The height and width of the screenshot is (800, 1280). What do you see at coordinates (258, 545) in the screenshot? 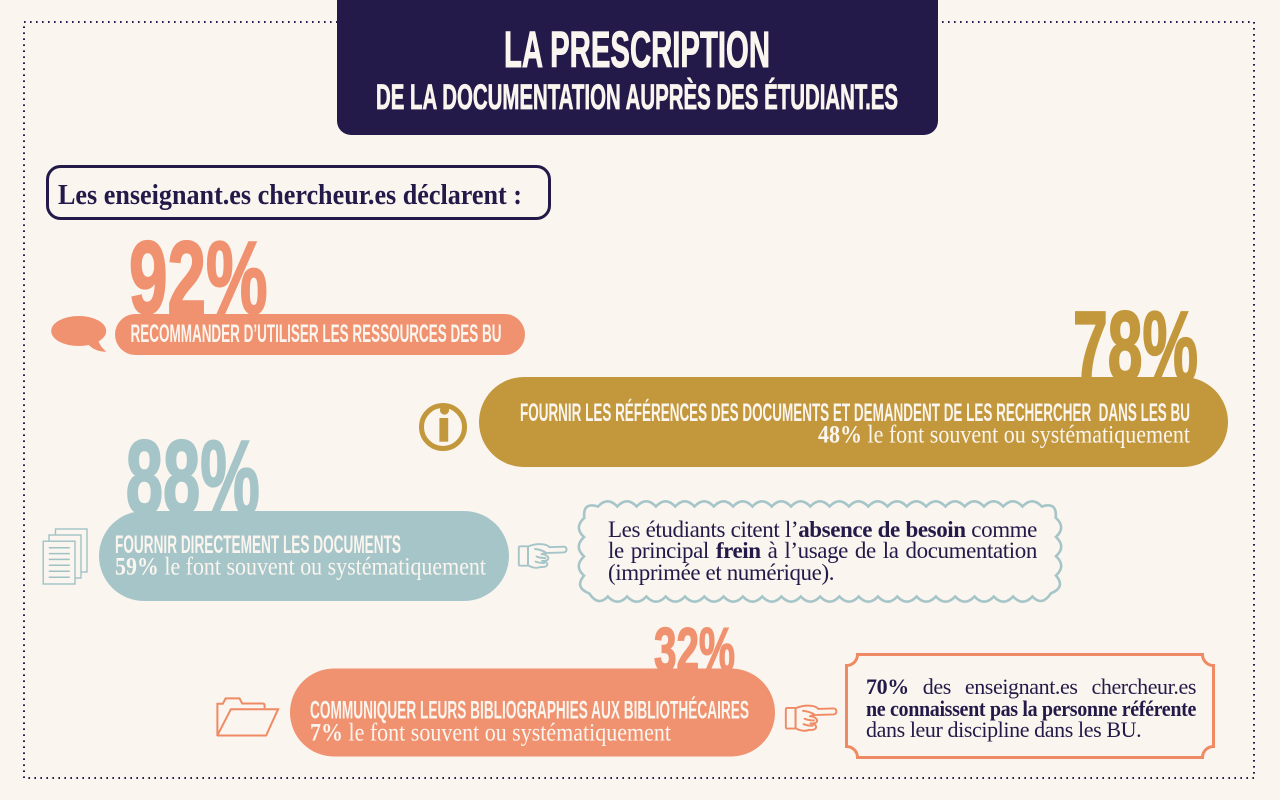
I see `svg-text:FOURNIR DIRECTEMENT LES DOCUME: FOURNIR DIRECTEMENT LES DOCUMENTS` at bounding box center [258, 545].